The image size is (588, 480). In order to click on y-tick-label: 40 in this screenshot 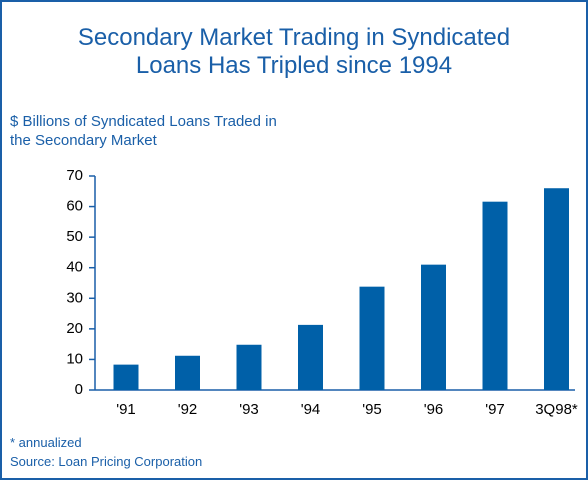, I will do `click(74, 267)`.